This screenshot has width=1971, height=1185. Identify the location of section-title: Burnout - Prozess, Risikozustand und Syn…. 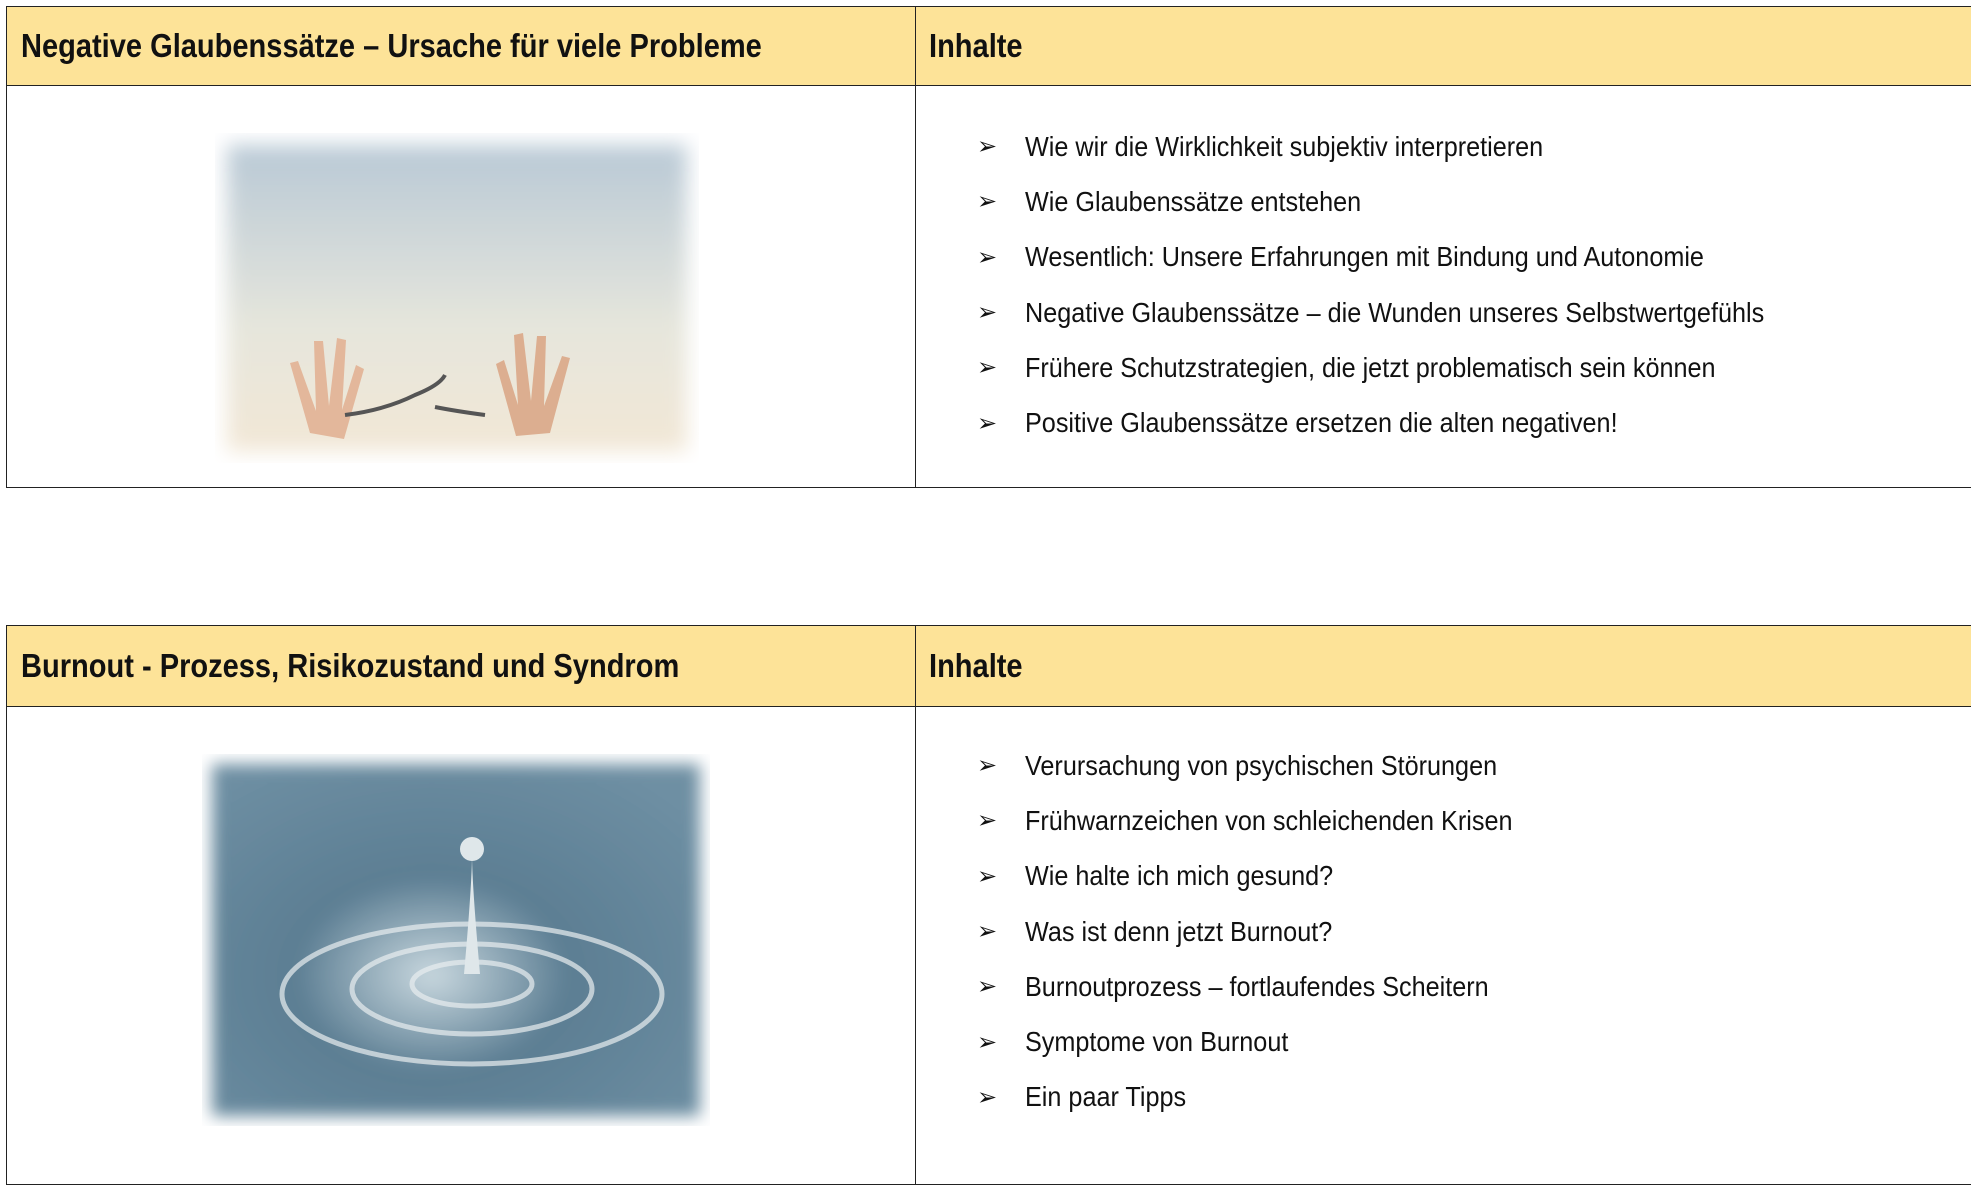
(350, 665).